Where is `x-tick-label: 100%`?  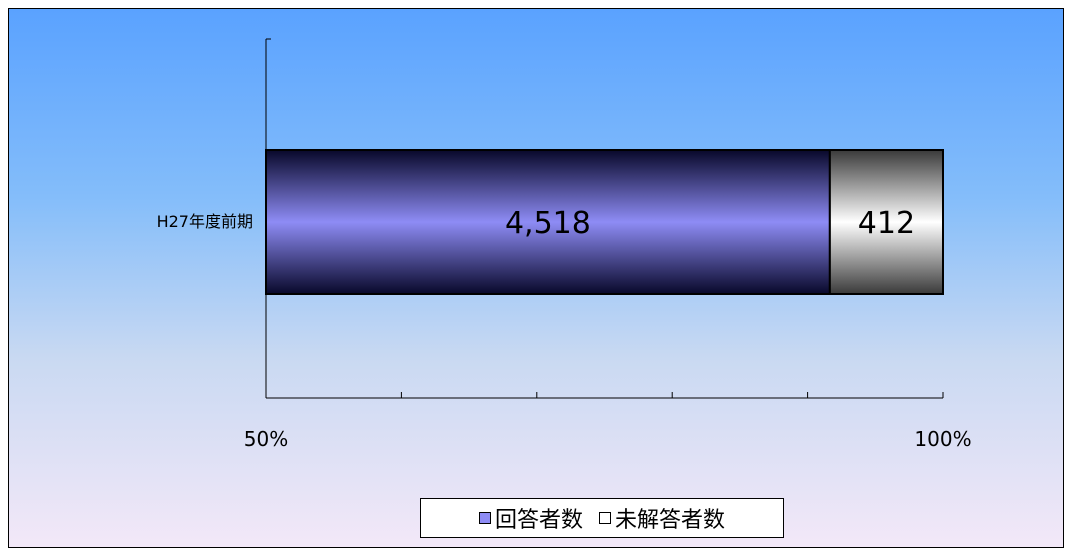 x-tick-label: 100% is located at coordinates (942, 439).